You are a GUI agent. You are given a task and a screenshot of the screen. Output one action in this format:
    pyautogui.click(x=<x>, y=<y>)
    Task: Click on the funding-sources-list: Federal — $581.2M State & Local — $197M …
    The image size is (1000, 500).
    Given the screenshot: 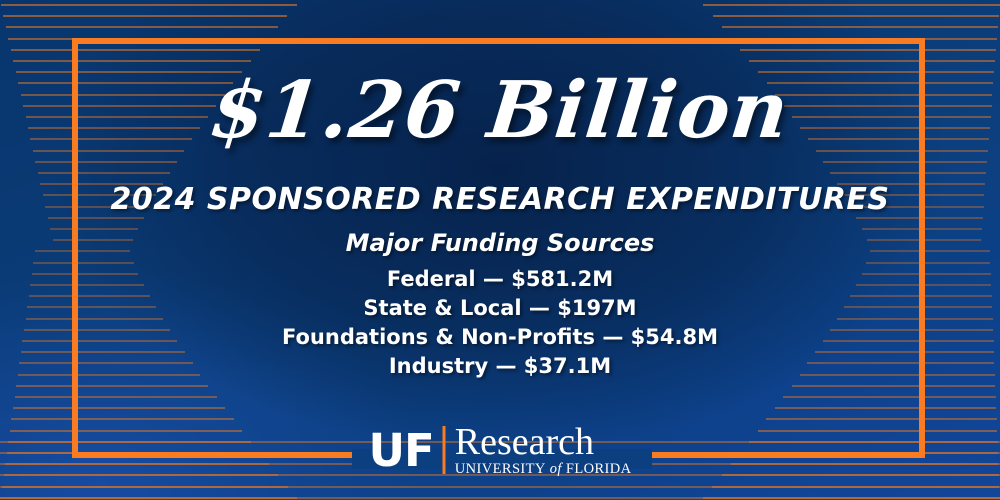 What is the action you would take?
    pyautogui.click(x=500, y=323)
    